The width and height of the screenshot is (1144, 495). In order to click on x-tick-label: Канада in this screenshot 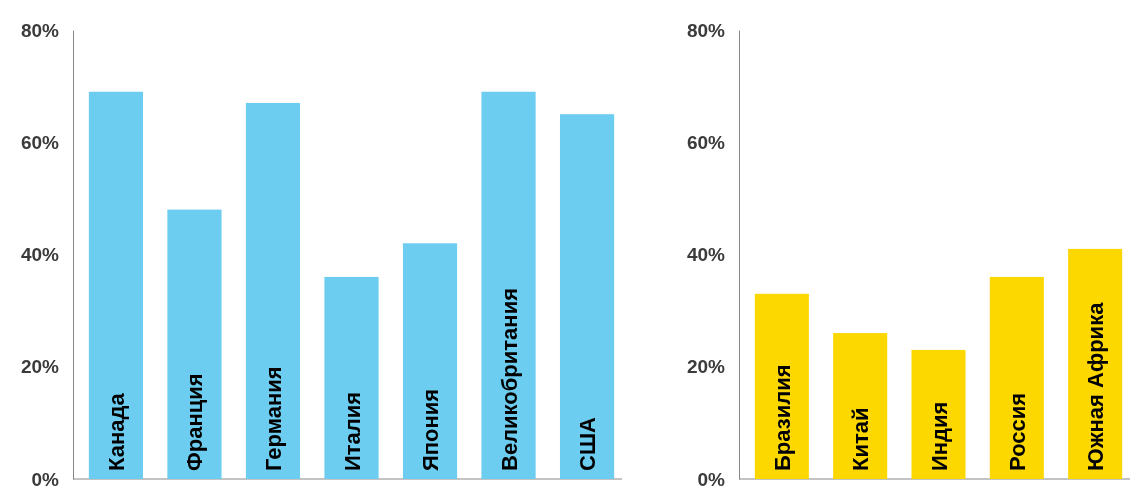, I will do `click(116, 431)`.